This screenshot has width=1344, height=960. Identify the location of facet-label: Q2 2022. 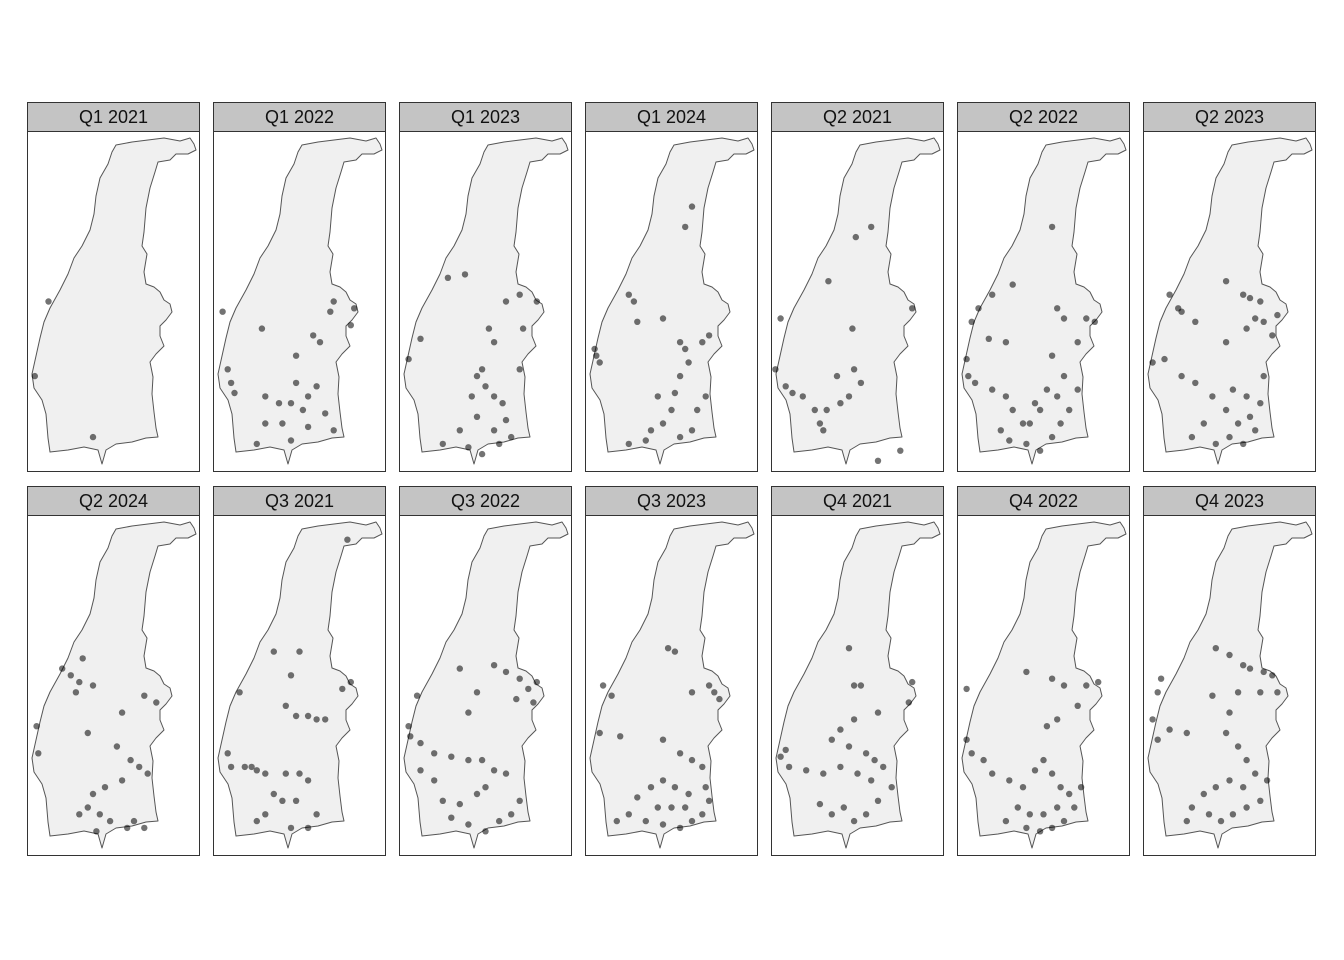
(1043, 117).